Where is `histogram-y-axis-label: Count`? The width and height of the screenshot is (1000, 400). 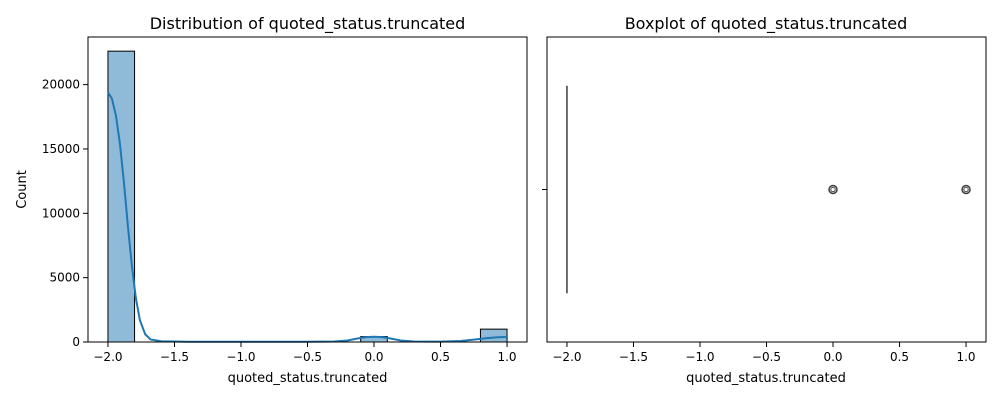
histogram-y-axis-label: Count is located at coordinates (22, 189).